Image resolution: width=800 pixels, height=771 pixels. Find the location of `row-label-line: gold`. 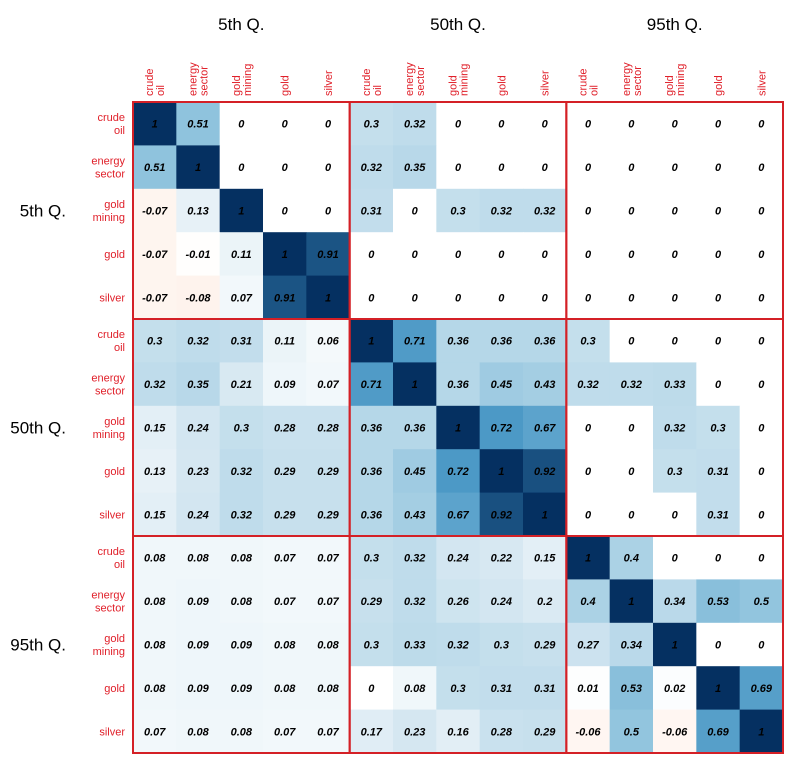

row-label-line: gold is located at coordinates (114, 205).